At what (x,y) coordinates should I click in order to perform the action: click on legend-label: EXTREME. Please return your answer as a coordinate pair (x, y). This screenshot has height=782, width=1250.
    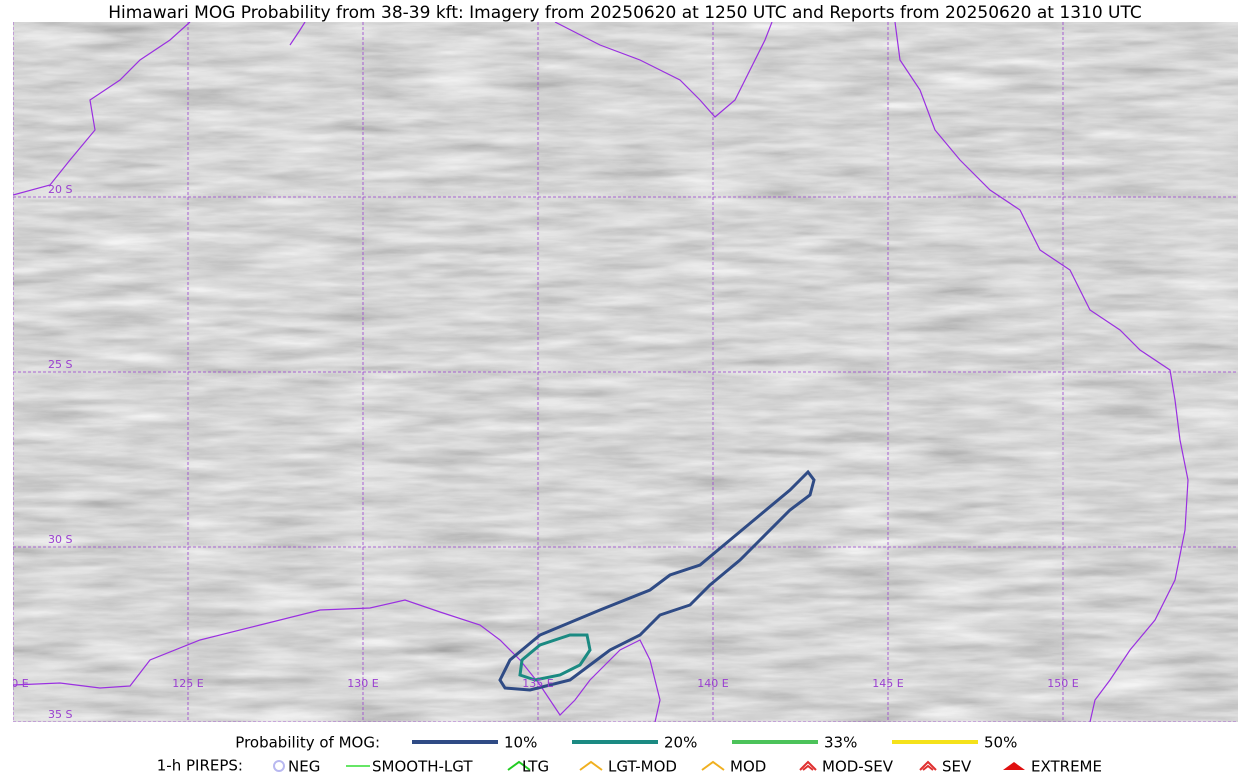
    Looking at the image, I should click on (1066, 767).